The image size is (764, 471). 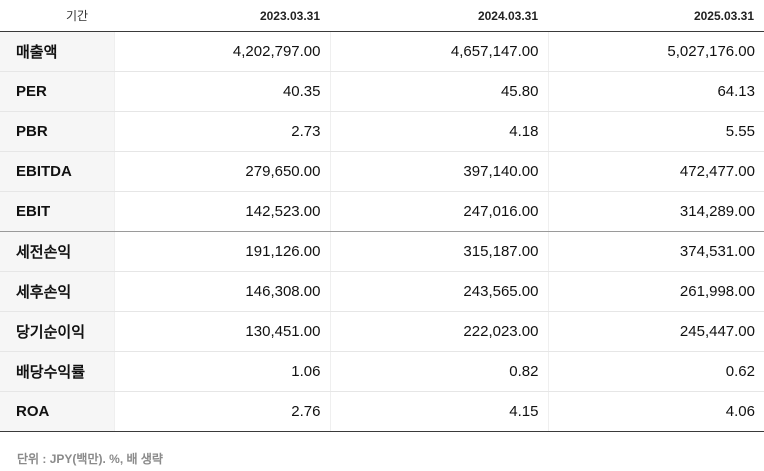 I want to click on table-row-pbr: PBR 2.73 4.18 5.55, so click(x=382, y=131).